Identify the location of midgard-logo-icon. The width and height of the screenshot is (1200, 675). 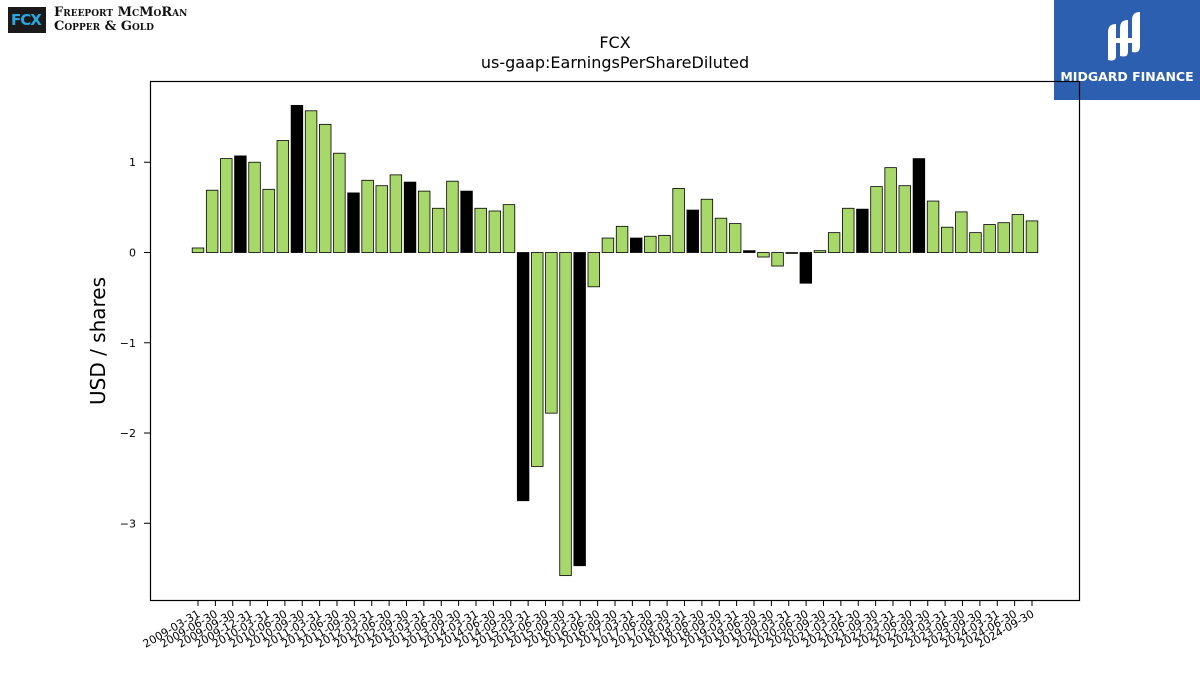
(1124, 36).